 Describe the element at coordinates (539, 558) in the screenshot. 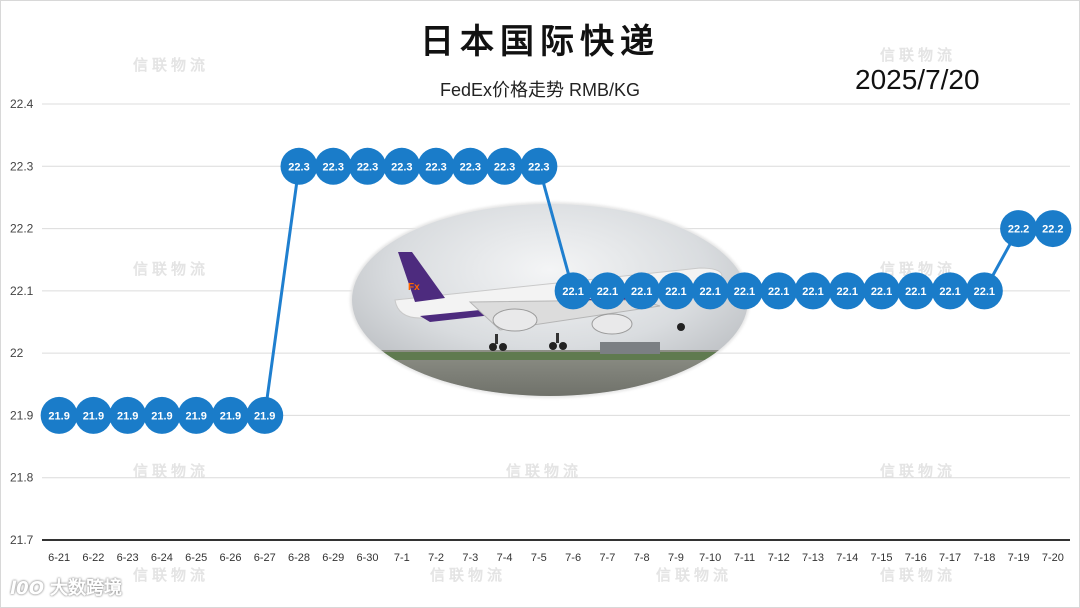

I see `x-tick-label: 7-5` at that location.